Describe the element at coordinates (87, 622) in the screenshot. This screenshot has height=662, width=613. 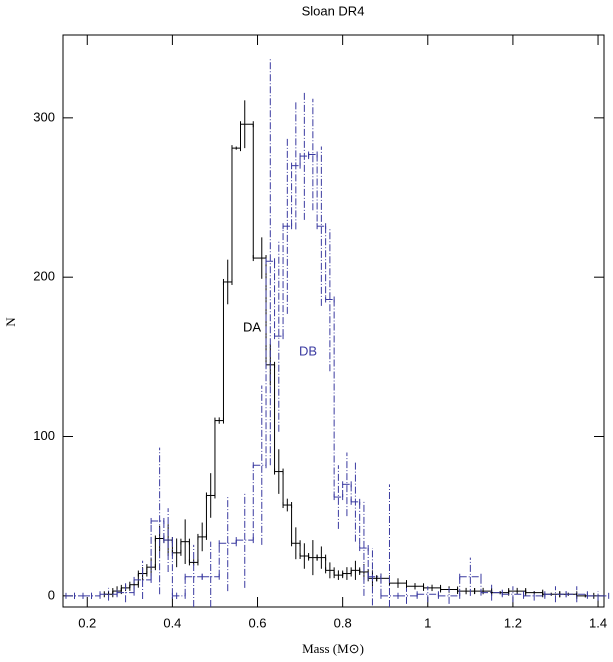
I see `x-tick-label: 0.2` at that location.